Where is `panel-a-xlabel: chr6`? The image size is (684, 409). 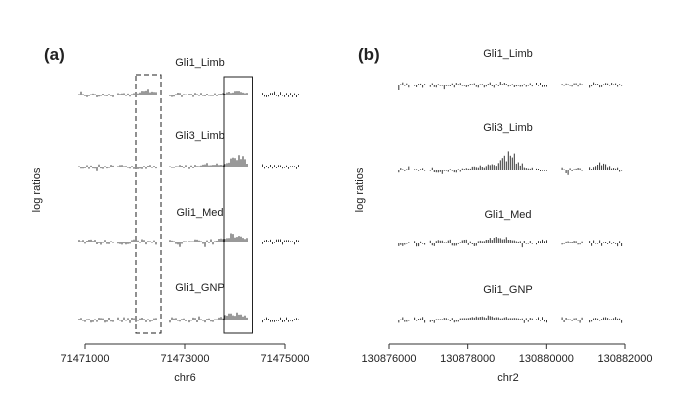 panel-a-xlabel: chr6 is located at coordinates (184, 378).